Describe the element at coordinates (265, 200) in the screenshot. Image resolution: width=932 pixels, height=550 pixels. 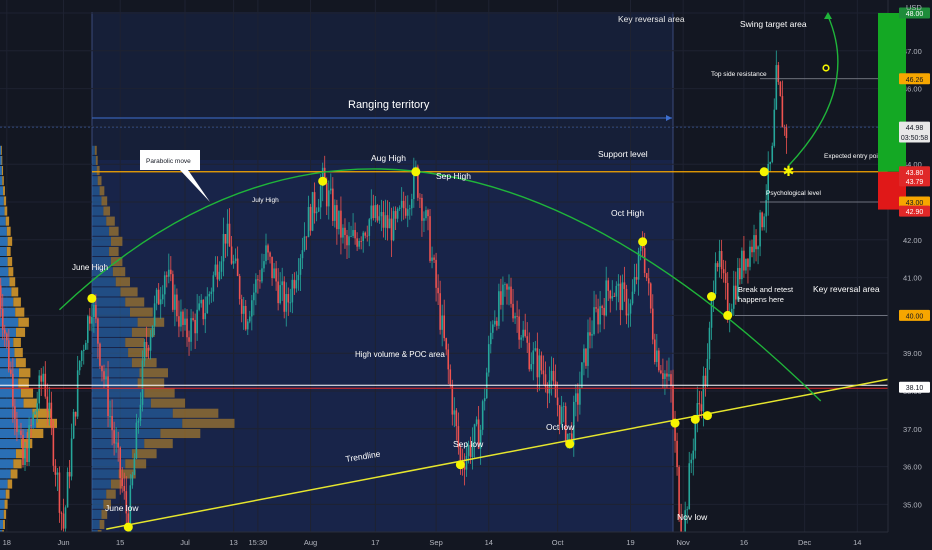
I see `july-high-label: July High` at that location.